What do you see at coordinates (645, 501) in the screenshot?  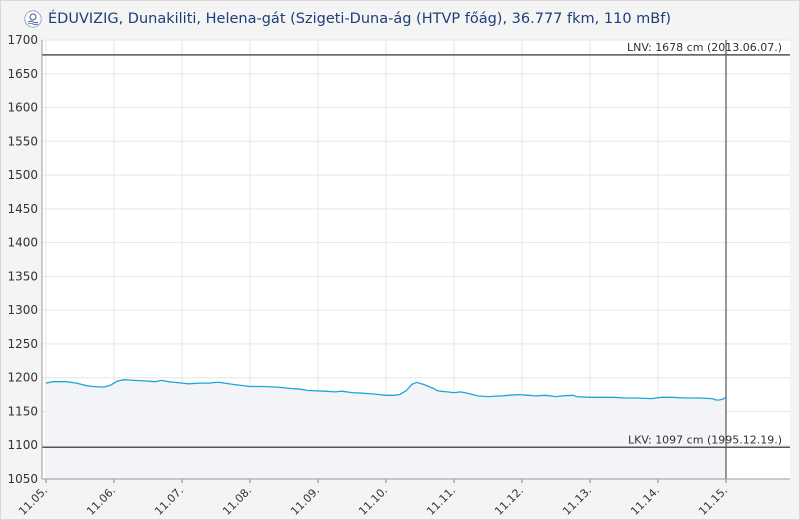 I see `x-tick-label: 11.14.` at bounding box center [645, 501].